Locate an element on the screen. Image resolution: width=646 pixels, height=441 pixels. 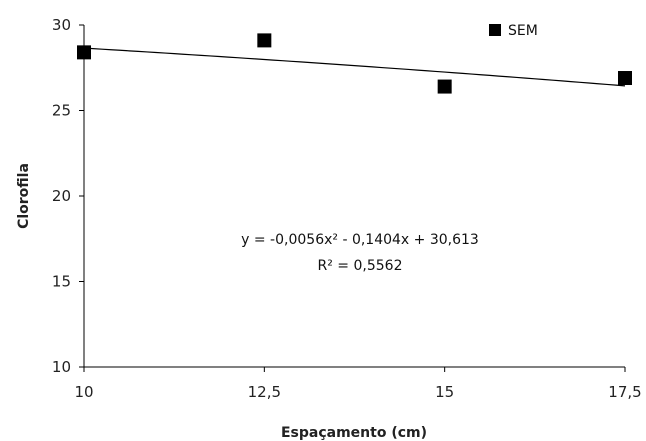
x-axis-title: Espaçamento (cm) is located at coordinates (354, 433).